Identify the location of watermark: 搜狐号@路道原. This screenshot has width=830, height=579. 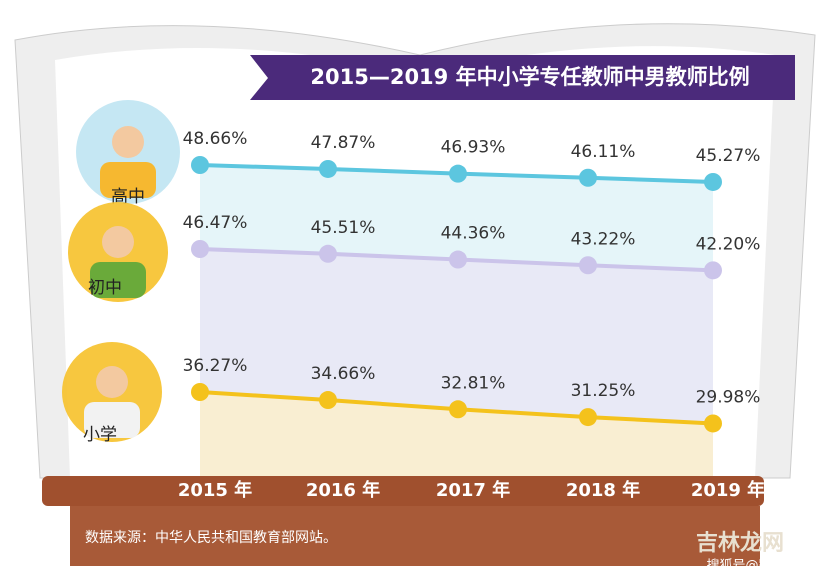
(751, 566).